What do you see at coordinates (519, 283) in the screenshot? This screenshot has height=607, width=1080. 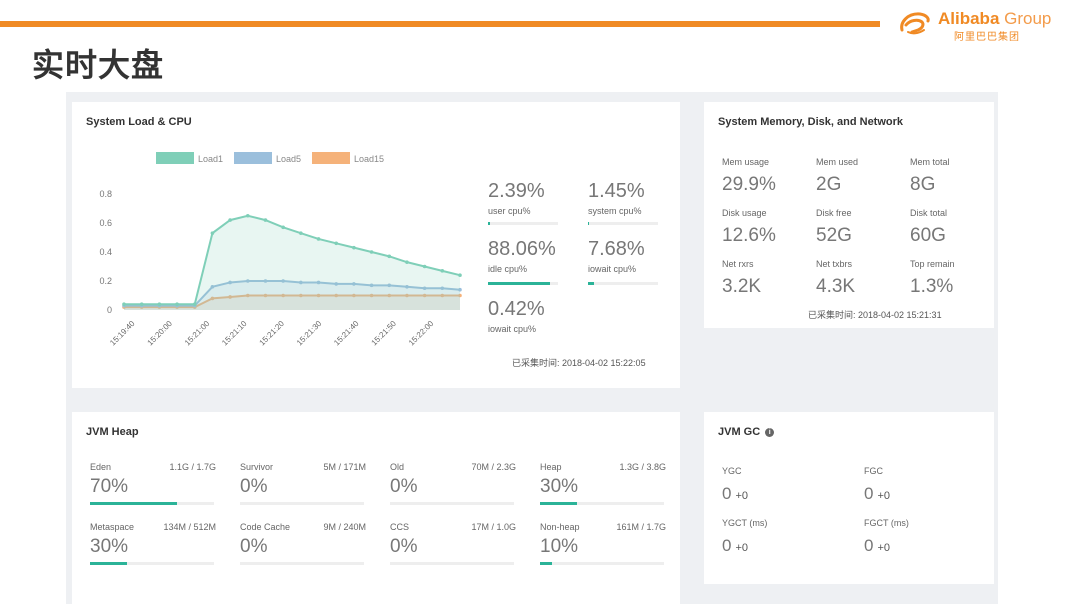 I see `stat-idle-cpu-bar` at bounding box center [519, 283].